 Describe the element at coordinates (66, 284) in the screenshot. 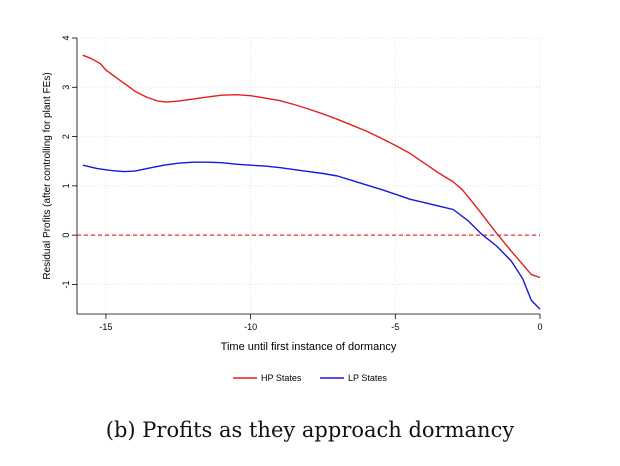

I see `y-tick-label: -1` at that location.